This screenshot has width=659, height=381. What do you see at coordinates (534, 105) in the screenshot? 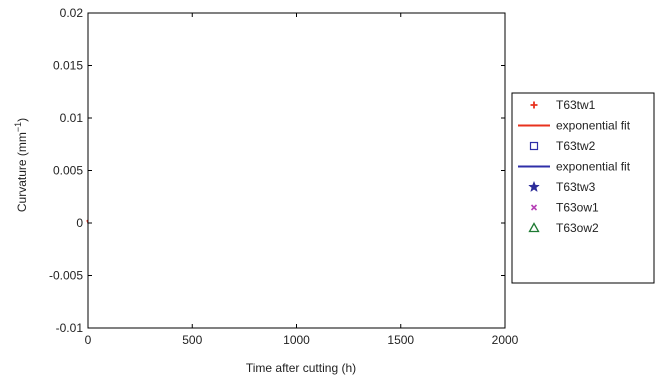
I see `legend-marker-plus` at bounding box center [534, 105].